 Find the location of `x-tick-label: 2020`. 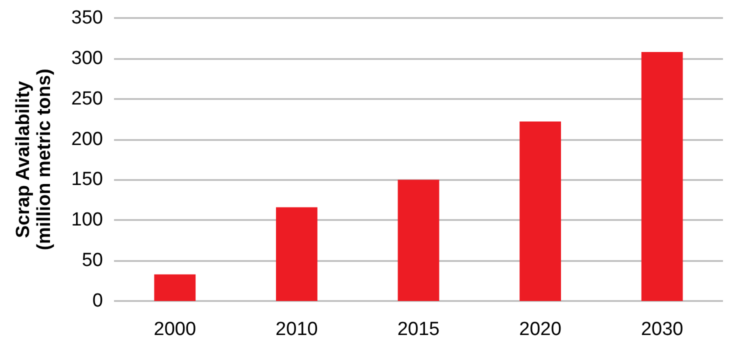

x-tick-label: 2020 is located at coordinates (540, 329).